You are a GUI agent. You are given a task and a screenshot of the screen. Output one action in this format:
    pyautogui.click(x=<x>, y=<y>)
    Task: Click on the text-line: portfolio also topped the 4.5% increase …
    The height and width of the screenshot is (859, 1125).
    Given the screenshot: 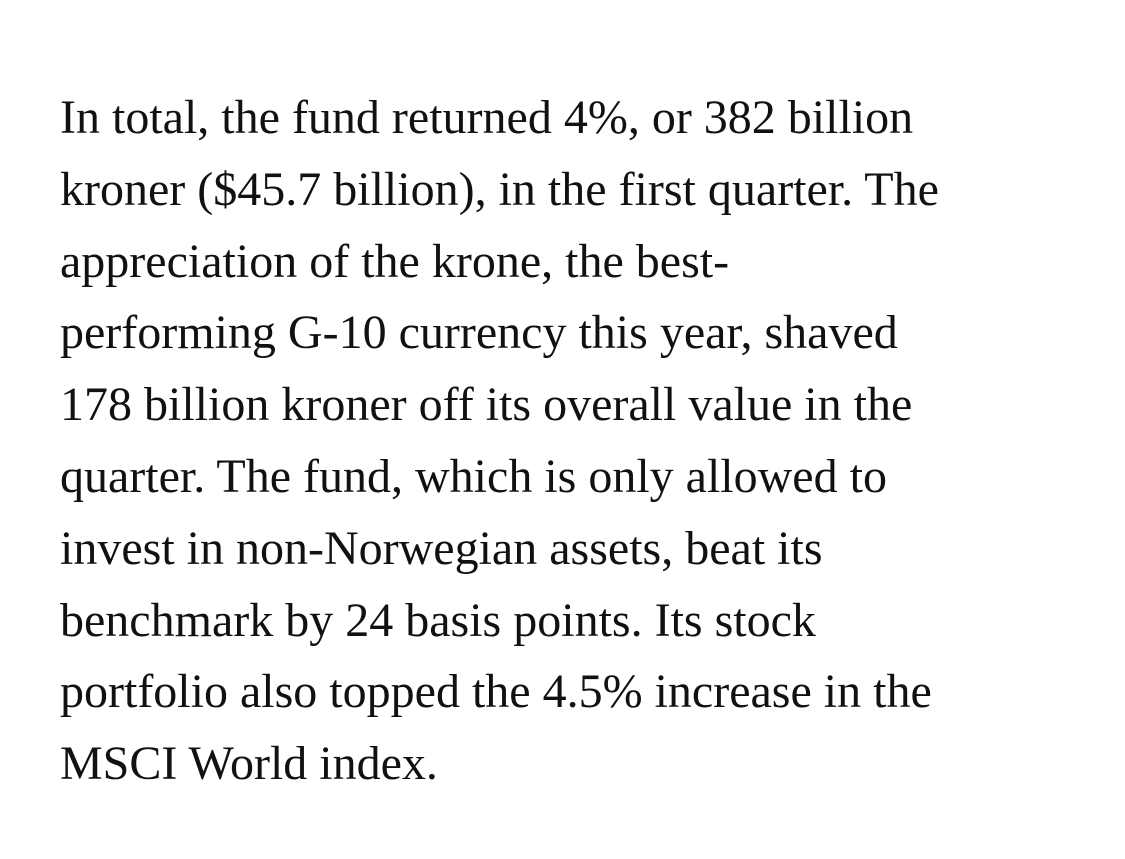 What is the action you would take?
    pyautogui.click(x=496, y=692)
    